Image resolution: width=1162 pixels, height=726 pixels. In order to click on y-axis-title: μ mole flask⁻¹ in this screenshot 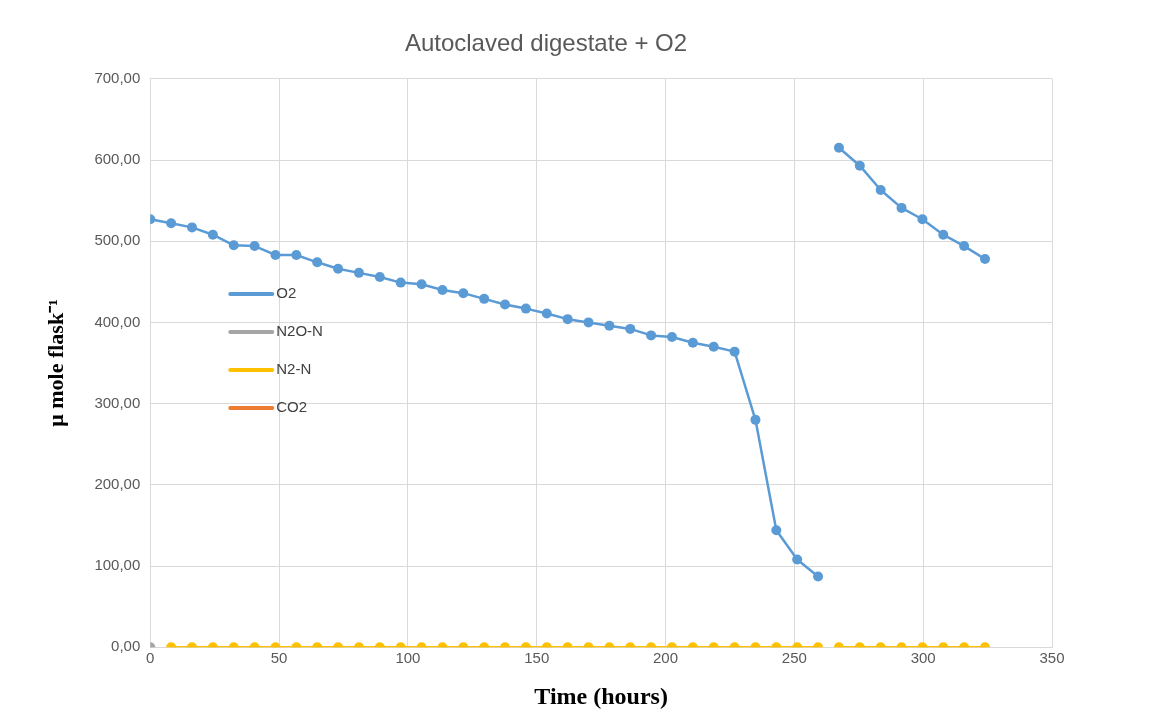, I will do `click(55, 363)`.